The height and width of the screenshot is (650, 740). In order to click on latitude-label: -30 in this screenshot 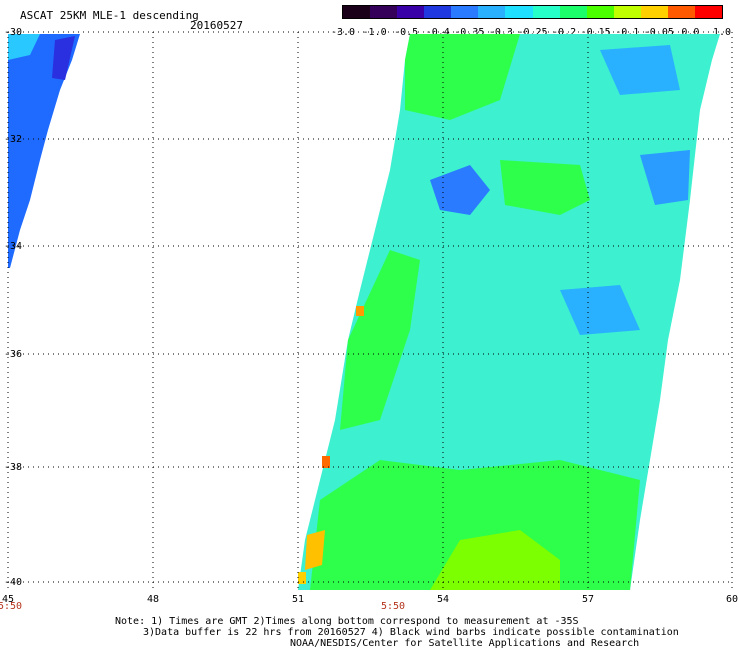, I will do `click(13, 32)`.